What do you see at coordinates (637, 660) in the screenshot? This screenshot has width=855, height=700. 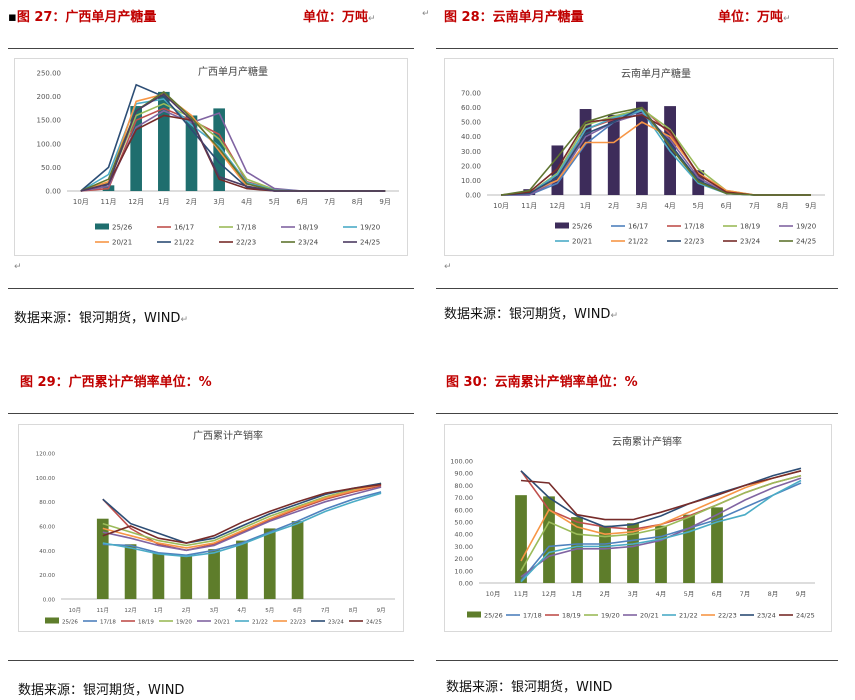 I see `figure-30-rule-bottom` at bounding box center [637, 660].